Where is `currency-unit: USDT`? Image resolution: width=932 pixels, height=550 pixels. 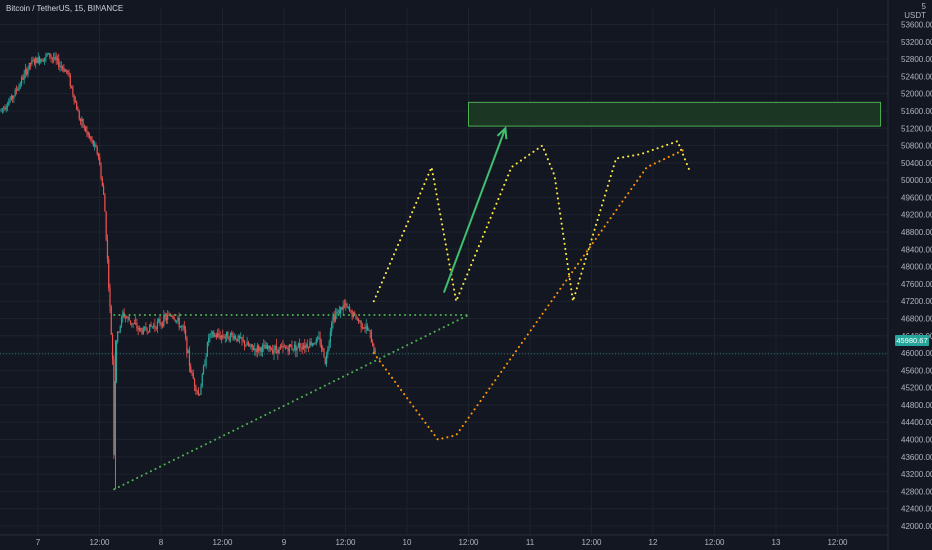 currency-unit: USDT is located at coordinates (915, 15).